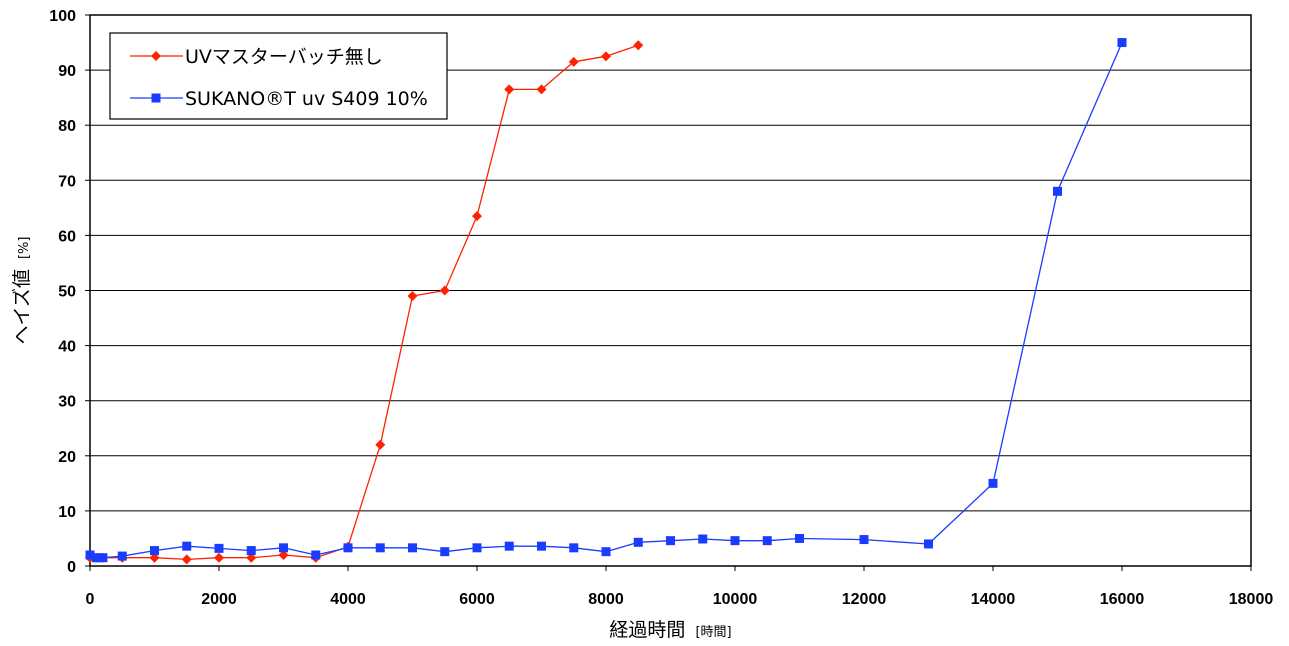  I want to click on legend: UVマスターバッチ無し SUKANO®T uv S409 10%, so click(278, 76).